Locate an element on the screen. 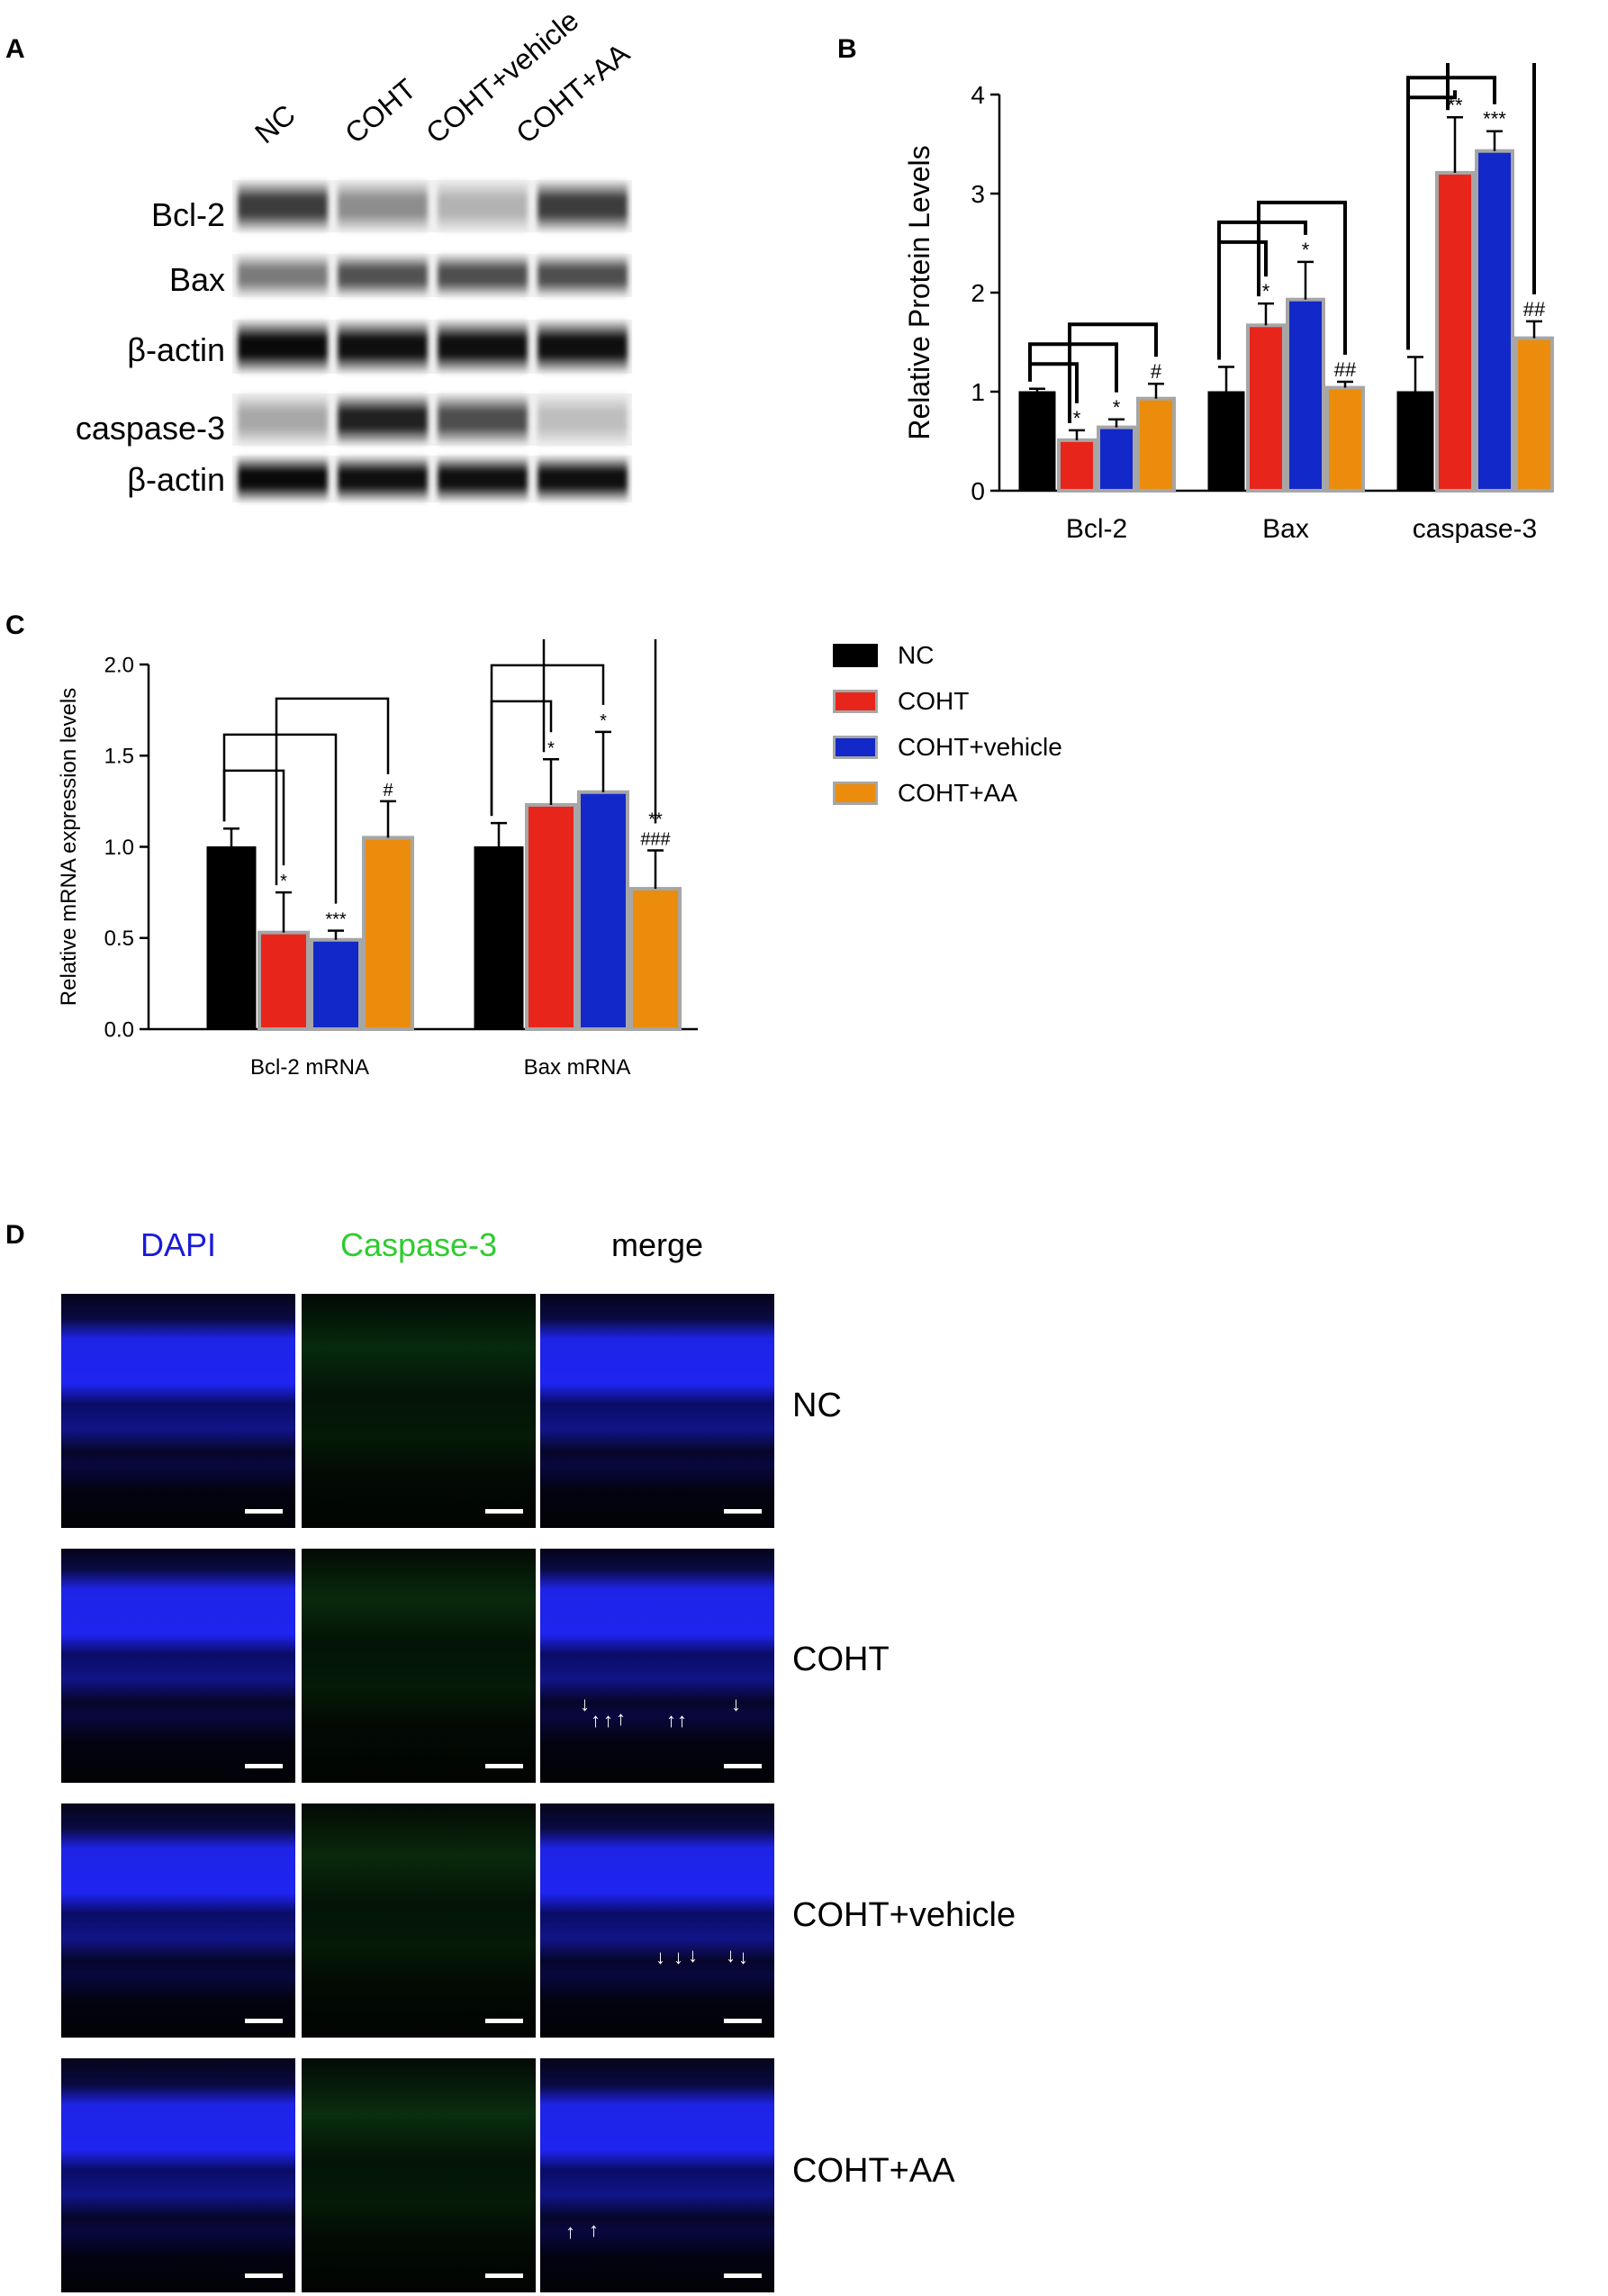  blot-row-label: β-actin is located at coordinates (176, 480).